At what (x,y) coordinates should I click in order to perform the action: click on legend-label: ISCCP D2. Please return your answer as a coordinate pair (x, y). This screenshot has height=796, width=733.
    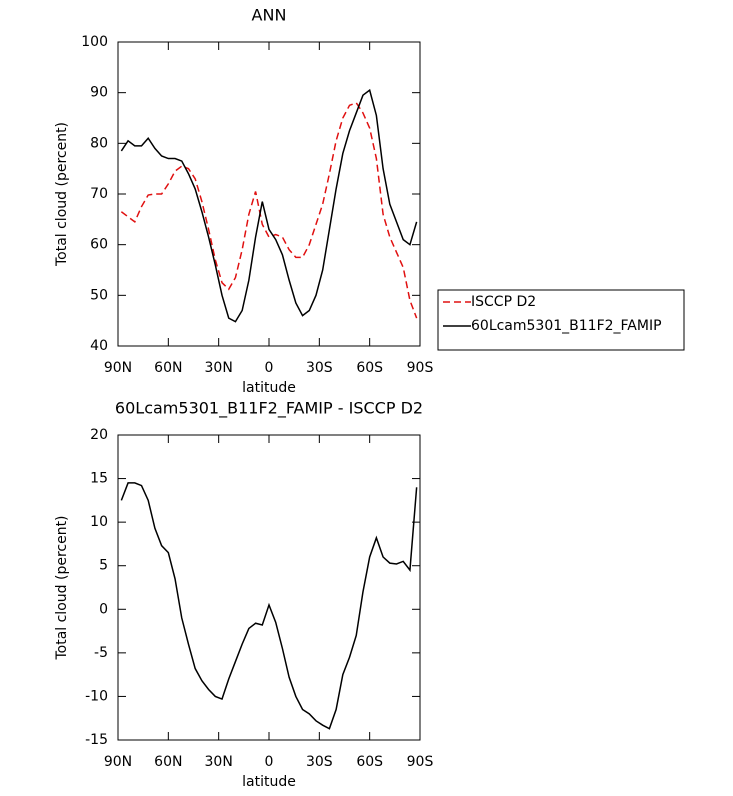
    Looking at the image, I should click on (503, 302).